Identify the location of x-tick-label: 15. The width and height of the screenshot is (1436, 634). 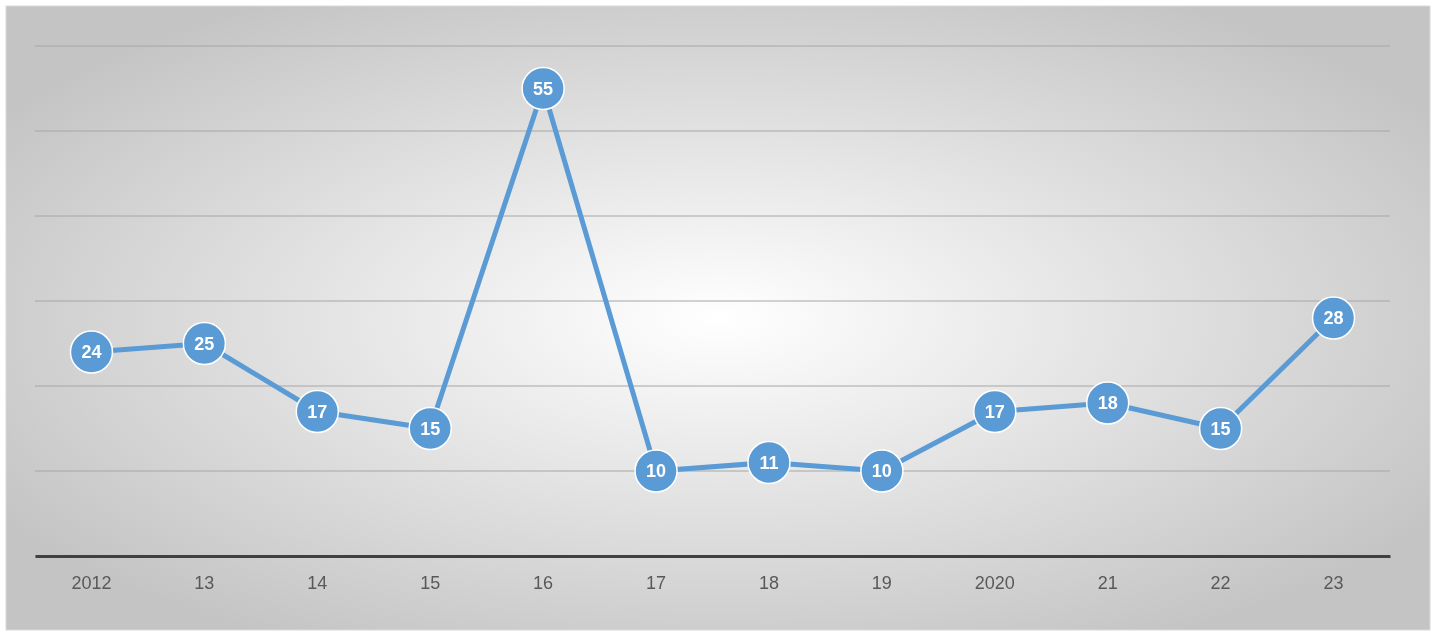
(430, 582).